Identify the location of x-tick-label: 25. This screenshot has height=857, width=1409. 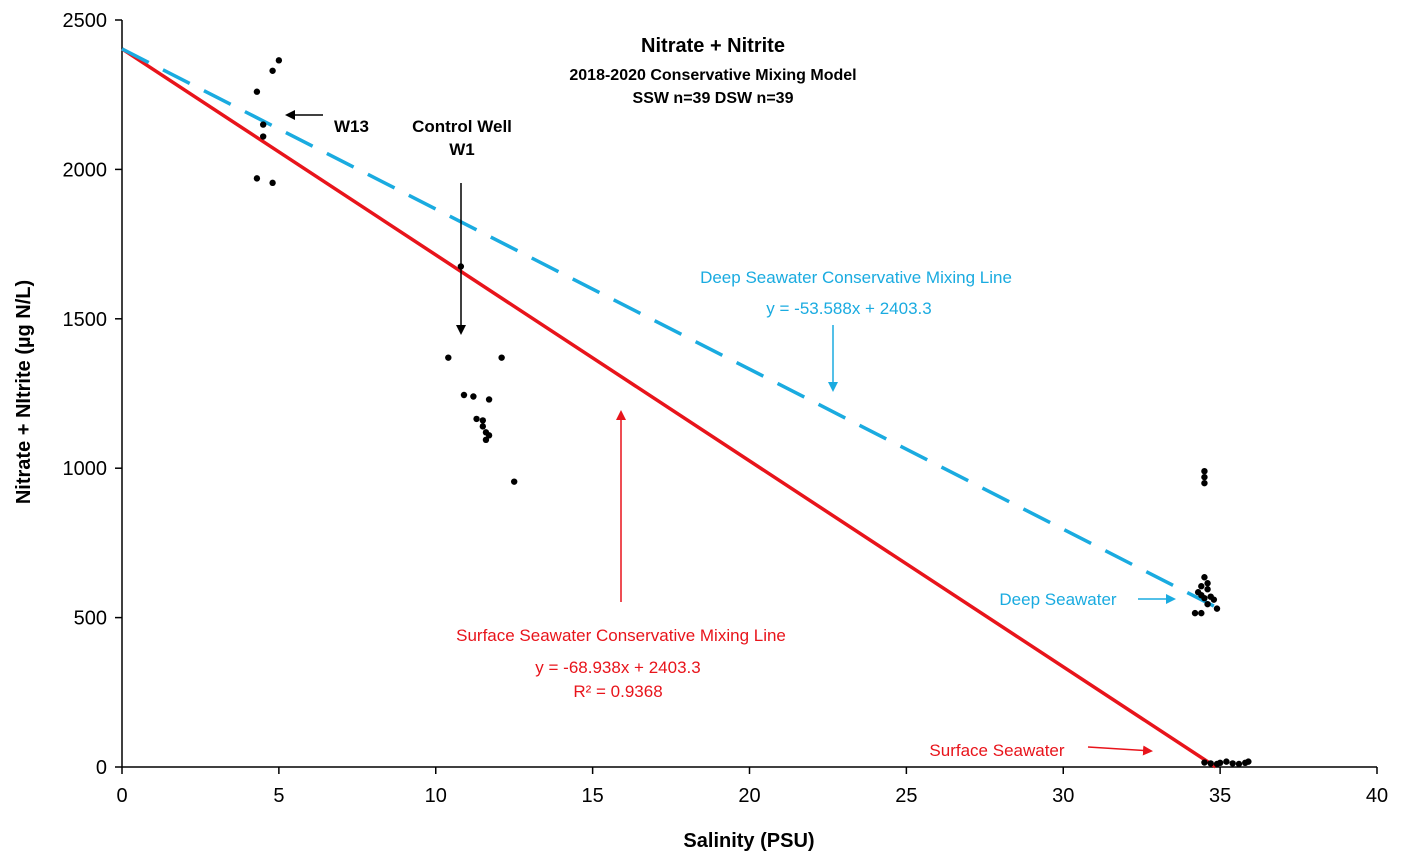
(906, 796).